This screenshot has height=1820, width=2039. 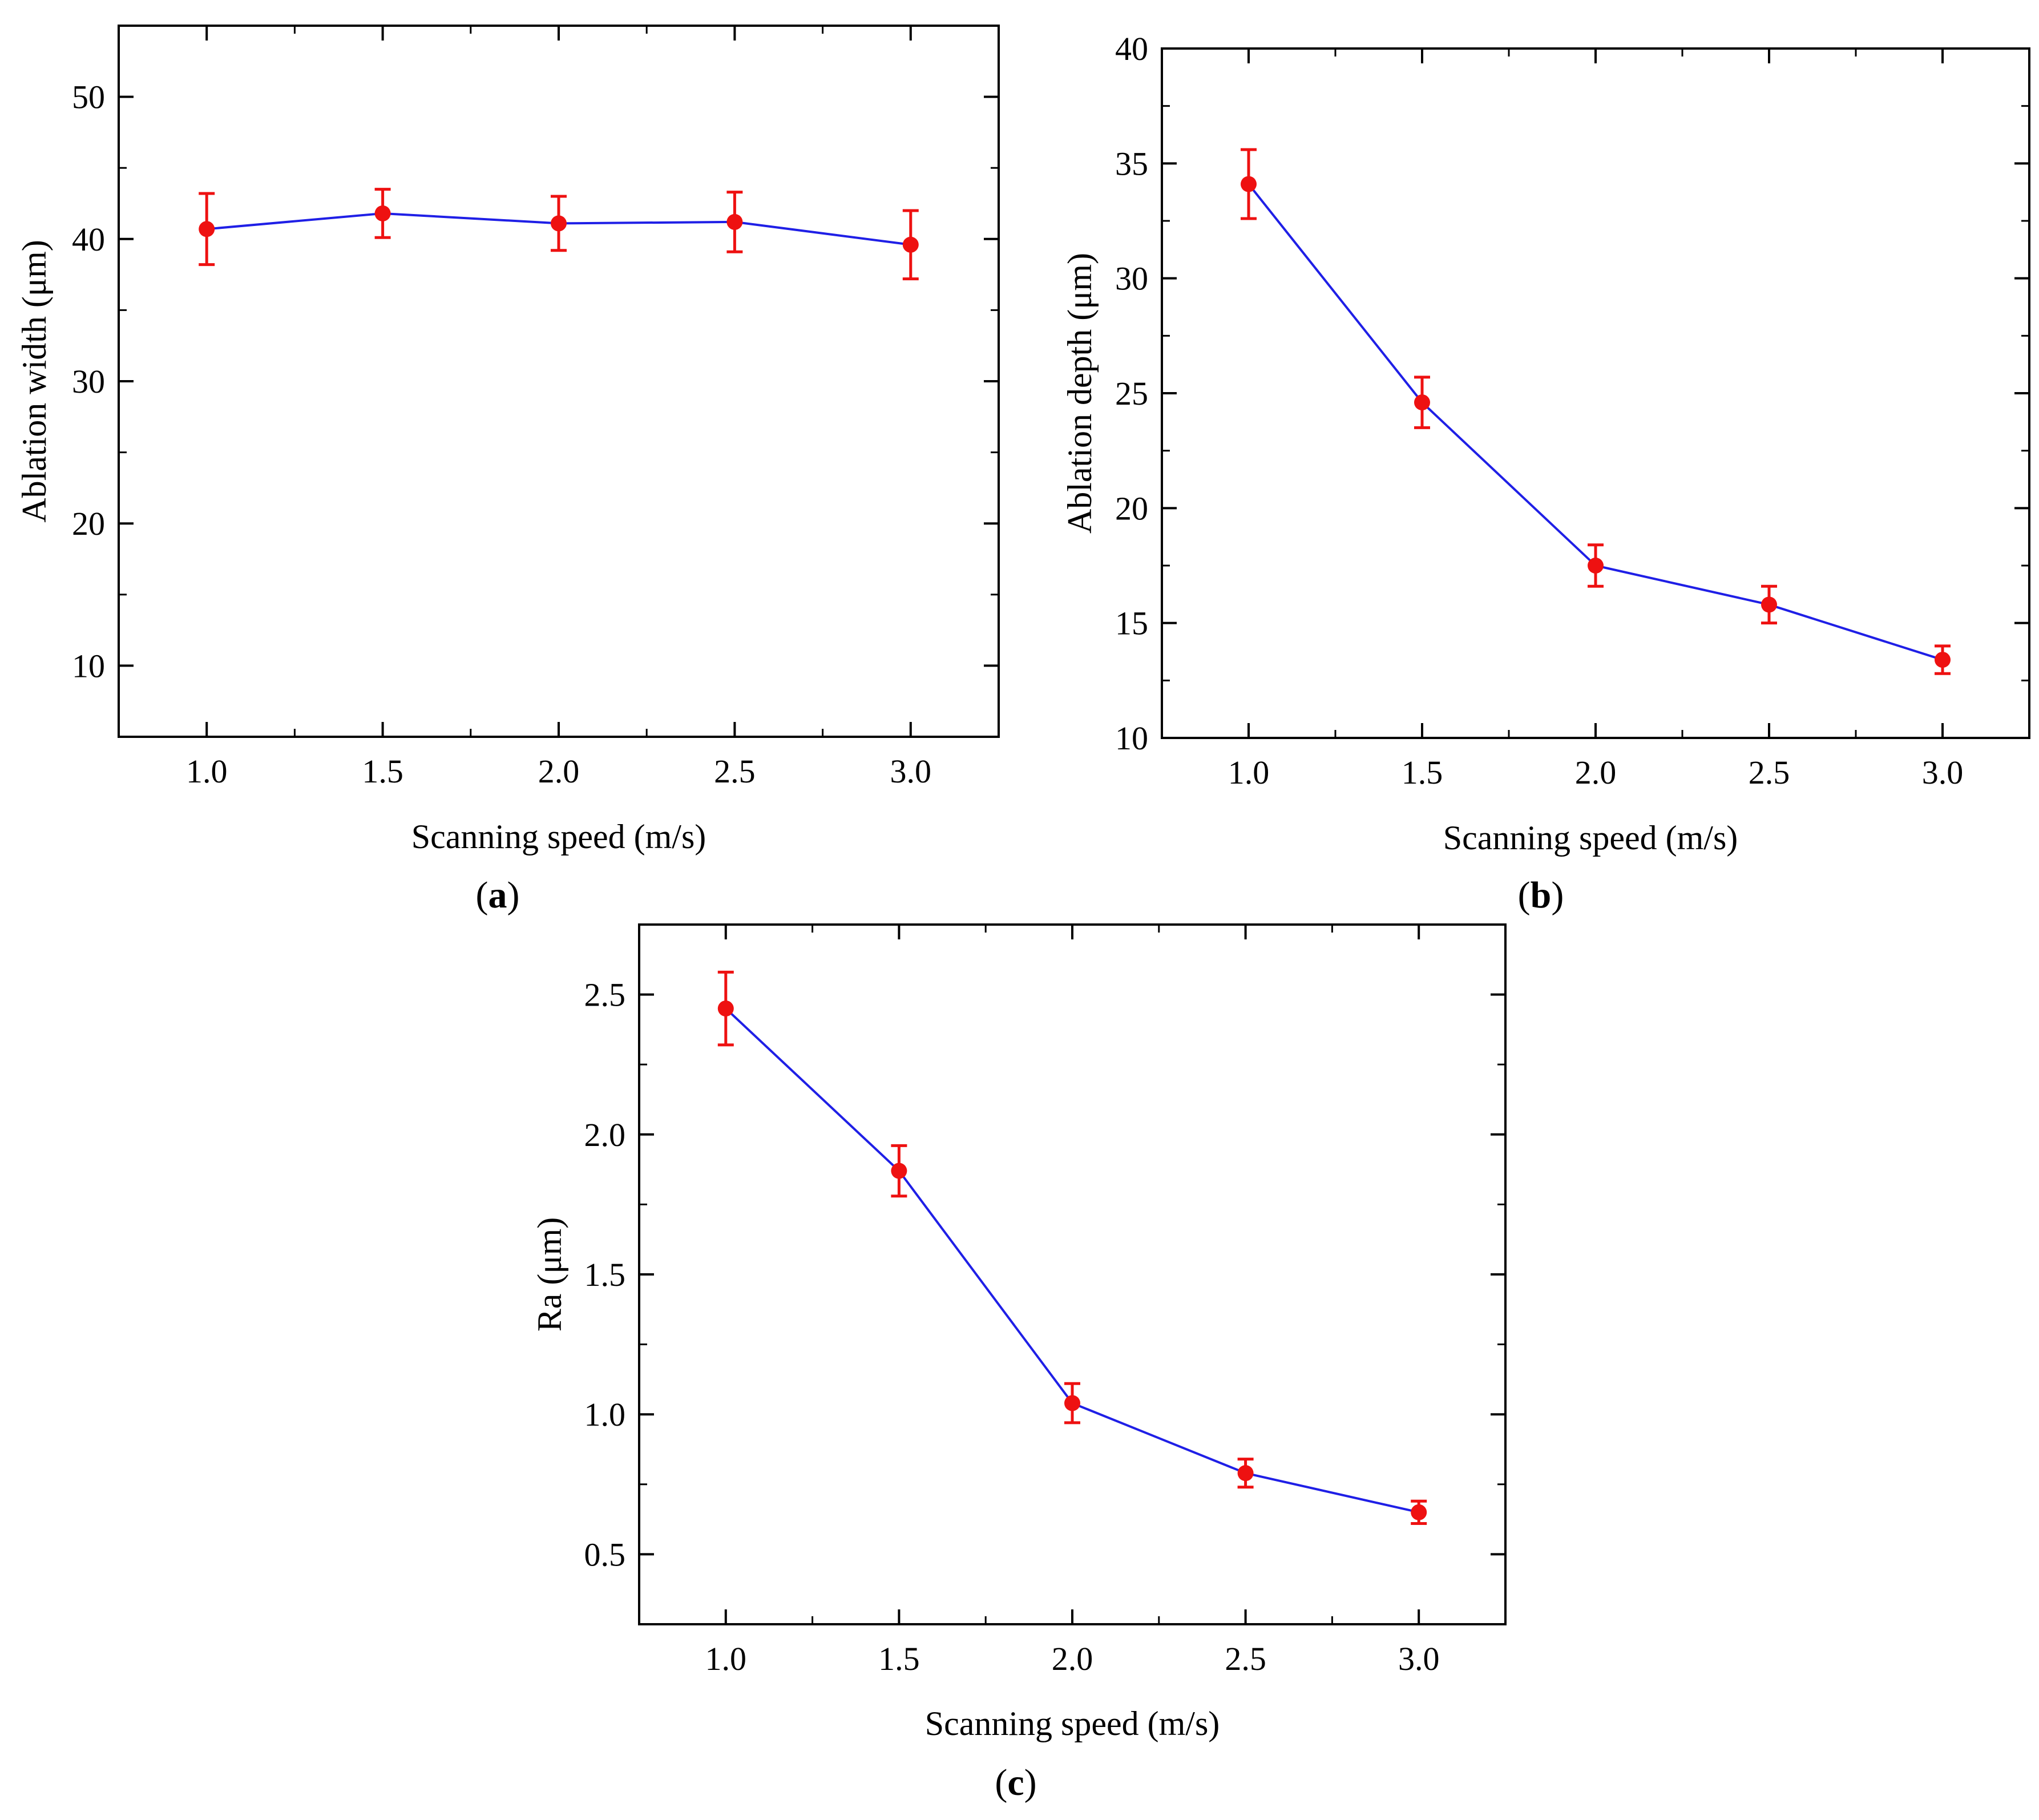 I want to click on panel-c-series, so click(x=1072, y=1247).